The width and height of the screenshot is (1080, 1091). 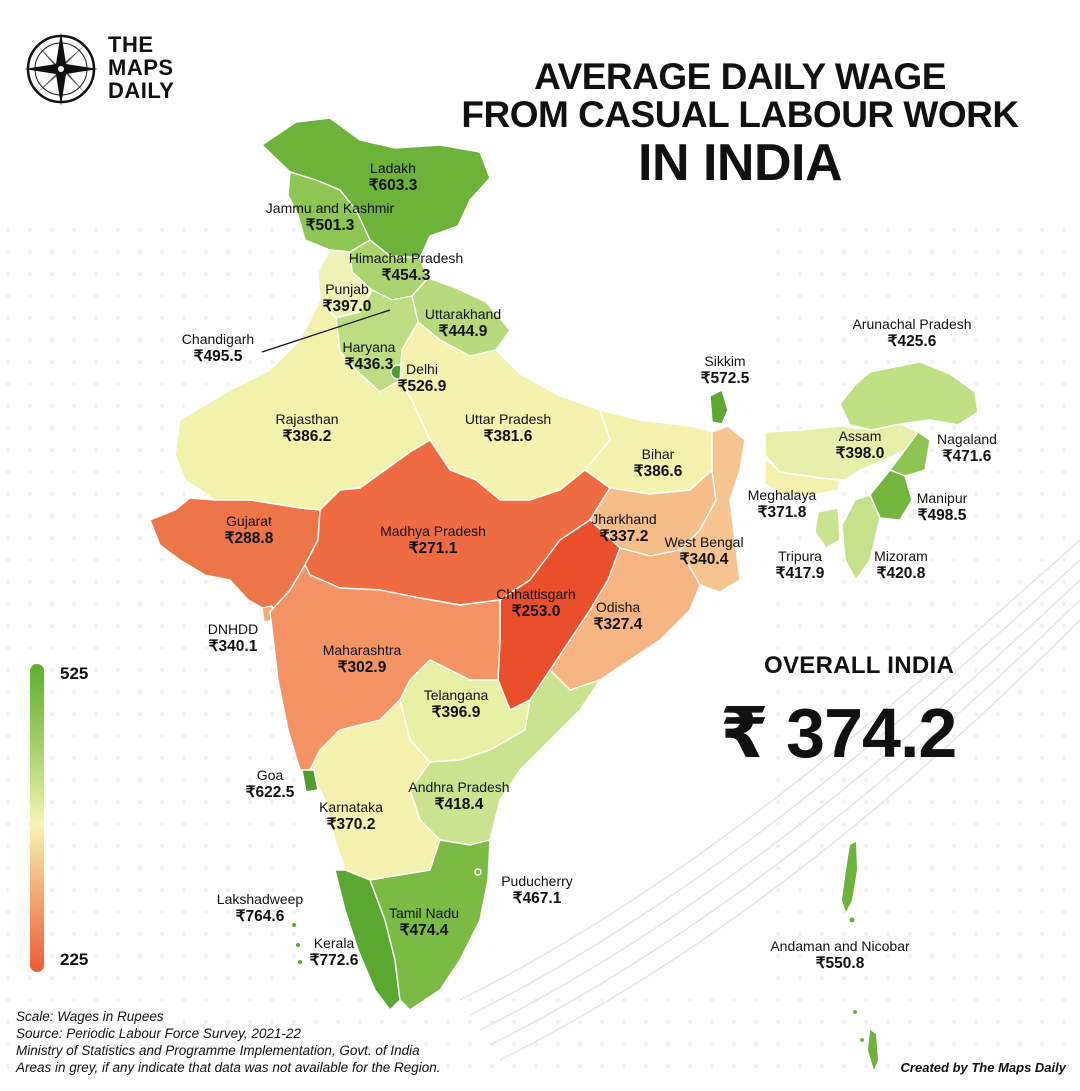 What do you see at coordinates (912, 324) in the screenshot?
I see `region-name: Arunachal Pradesh` at bounding box center [912, 324].